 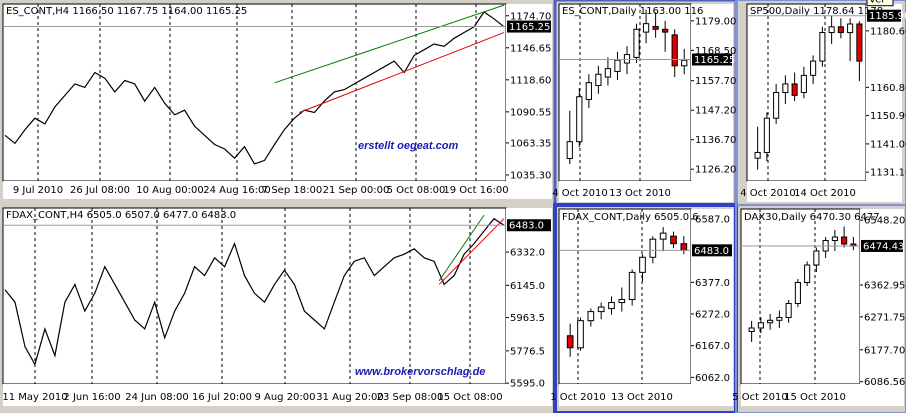 I want to click on y-tick-label: 6271.75, so click(x=884, y=317).